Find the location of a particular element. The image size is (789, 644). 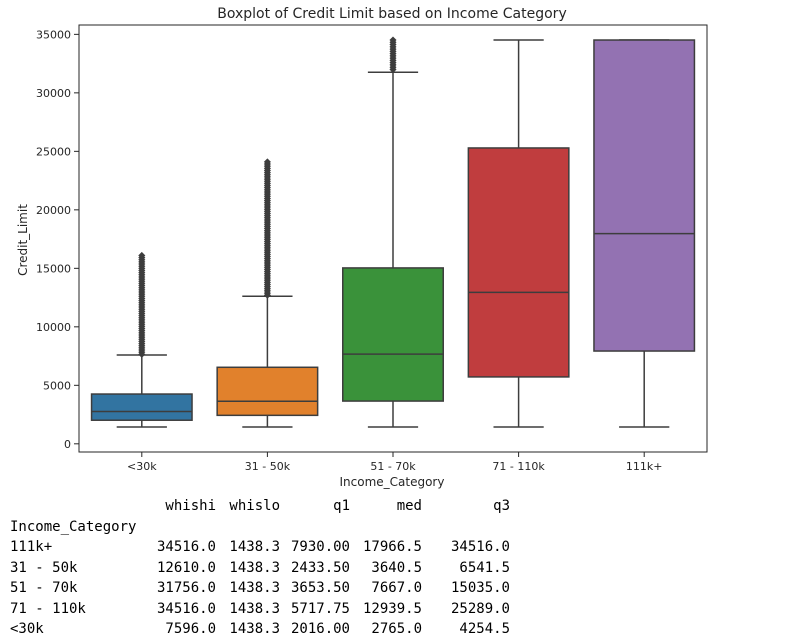

table-row: 31 - 50k 12610.0 1438.3 2433.50 3640.5 6541.5 is located at coordinates (260, 568).